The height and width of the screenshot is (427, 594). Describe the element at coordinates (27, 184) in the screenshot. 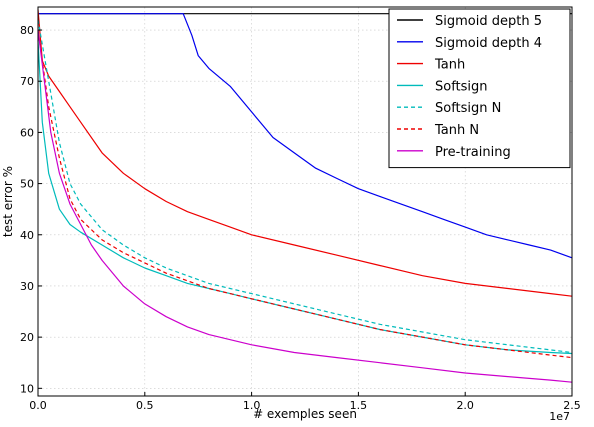

I see `y-tick-label: 50` at that location.